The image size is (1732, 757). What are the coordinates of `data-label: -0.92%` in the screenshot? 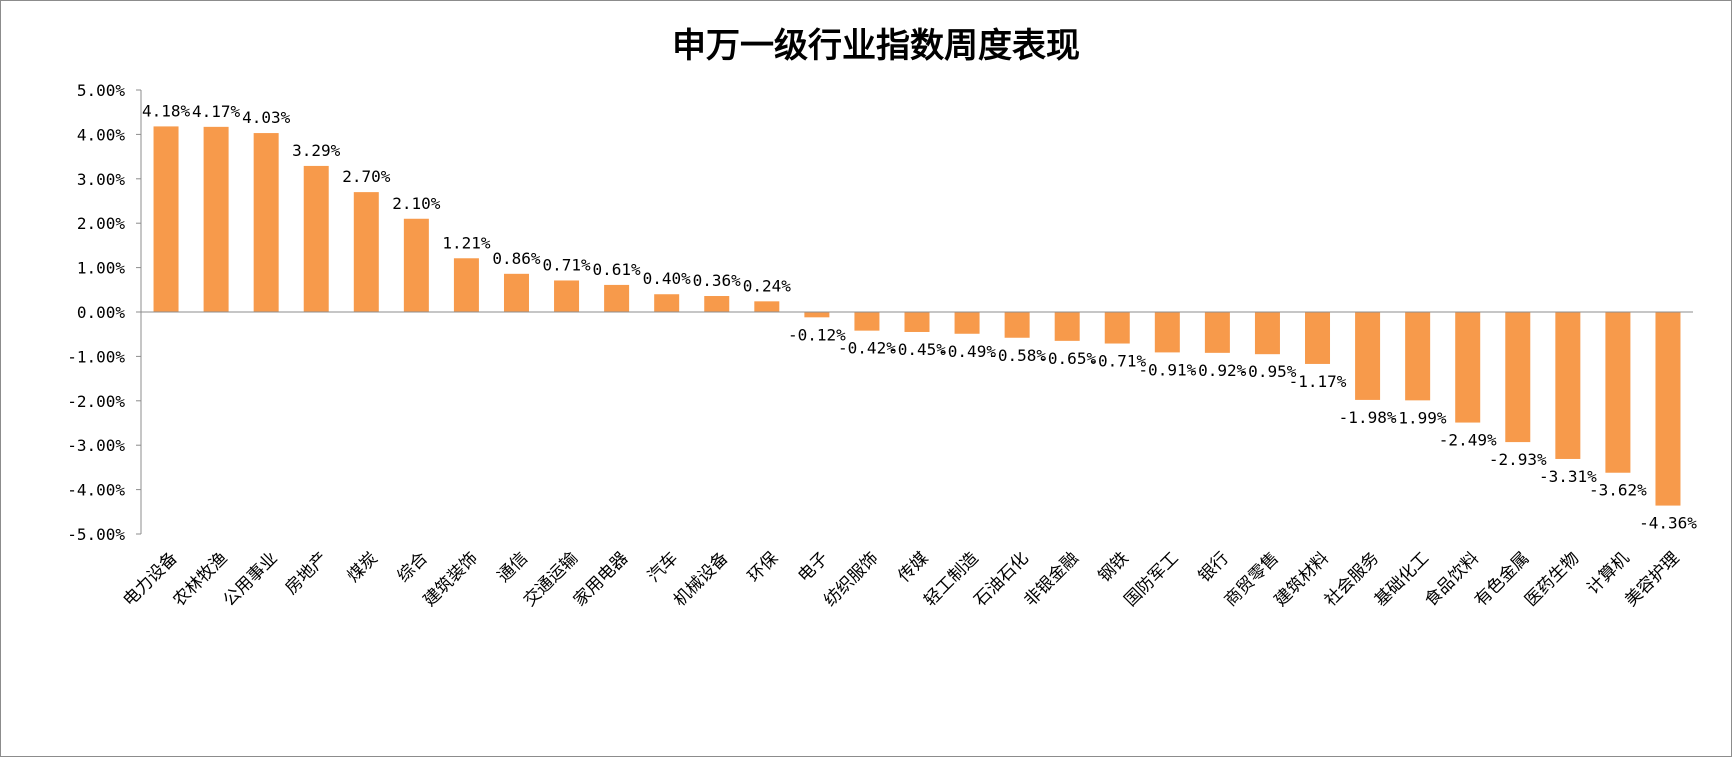 It's located at (1217, 370).